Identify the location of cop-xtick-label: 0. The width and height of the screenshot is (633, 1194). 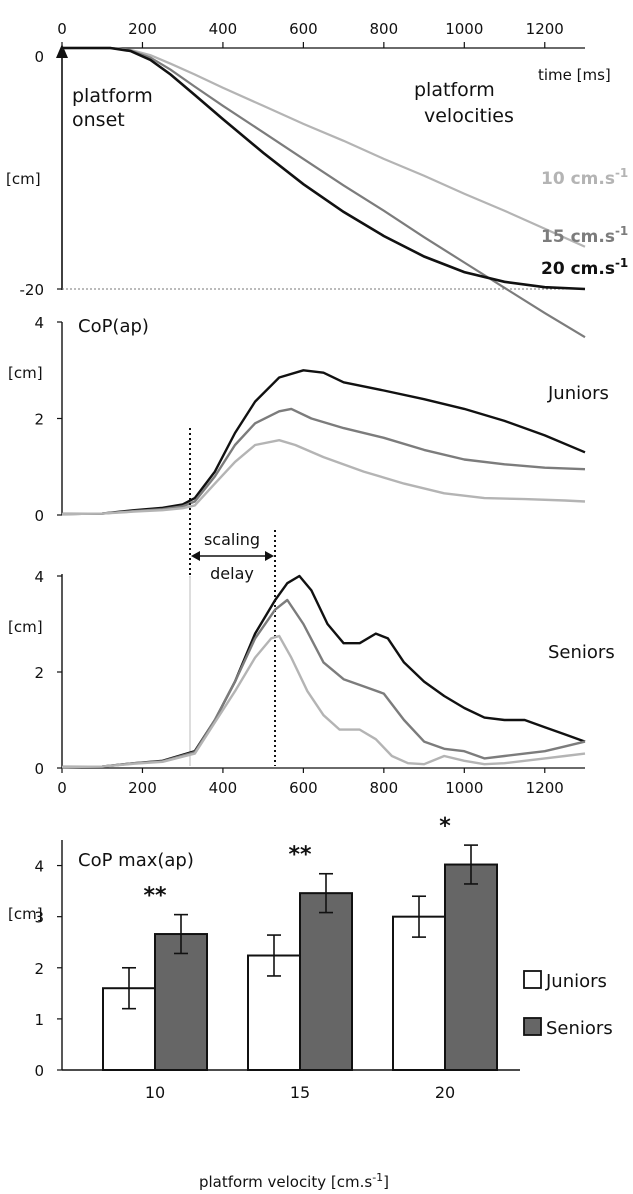
(62, 788).